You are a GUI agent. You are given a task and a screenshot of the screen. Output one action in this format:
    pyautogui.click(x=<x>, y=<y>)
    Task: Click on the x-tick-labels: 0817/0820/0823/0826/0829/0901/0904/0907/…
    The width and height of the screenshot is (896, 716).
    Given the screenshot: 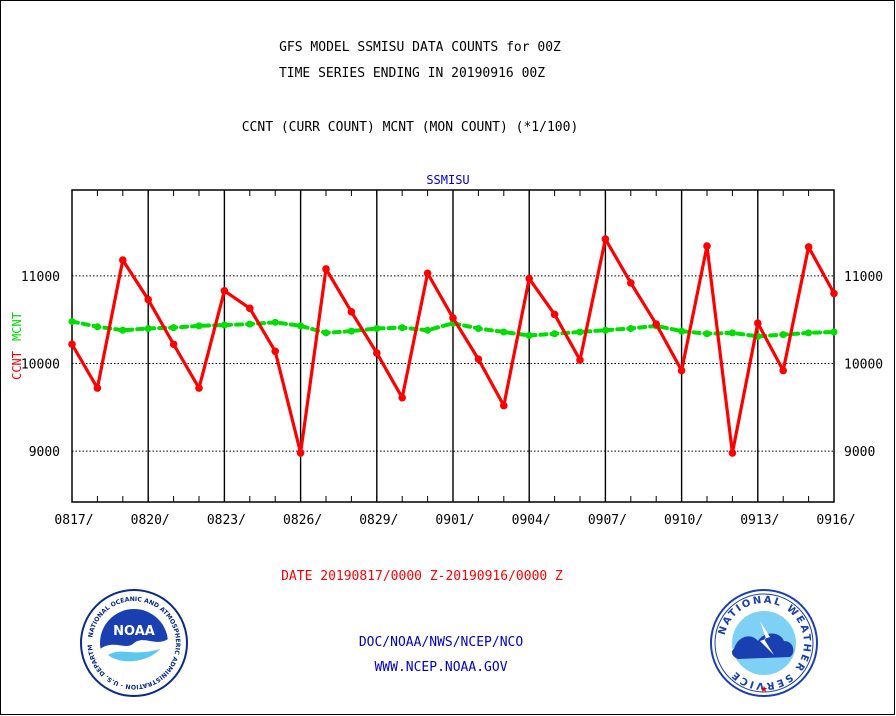 What is the action you would take?
    pyautogui.click(x=454, y=520)
    